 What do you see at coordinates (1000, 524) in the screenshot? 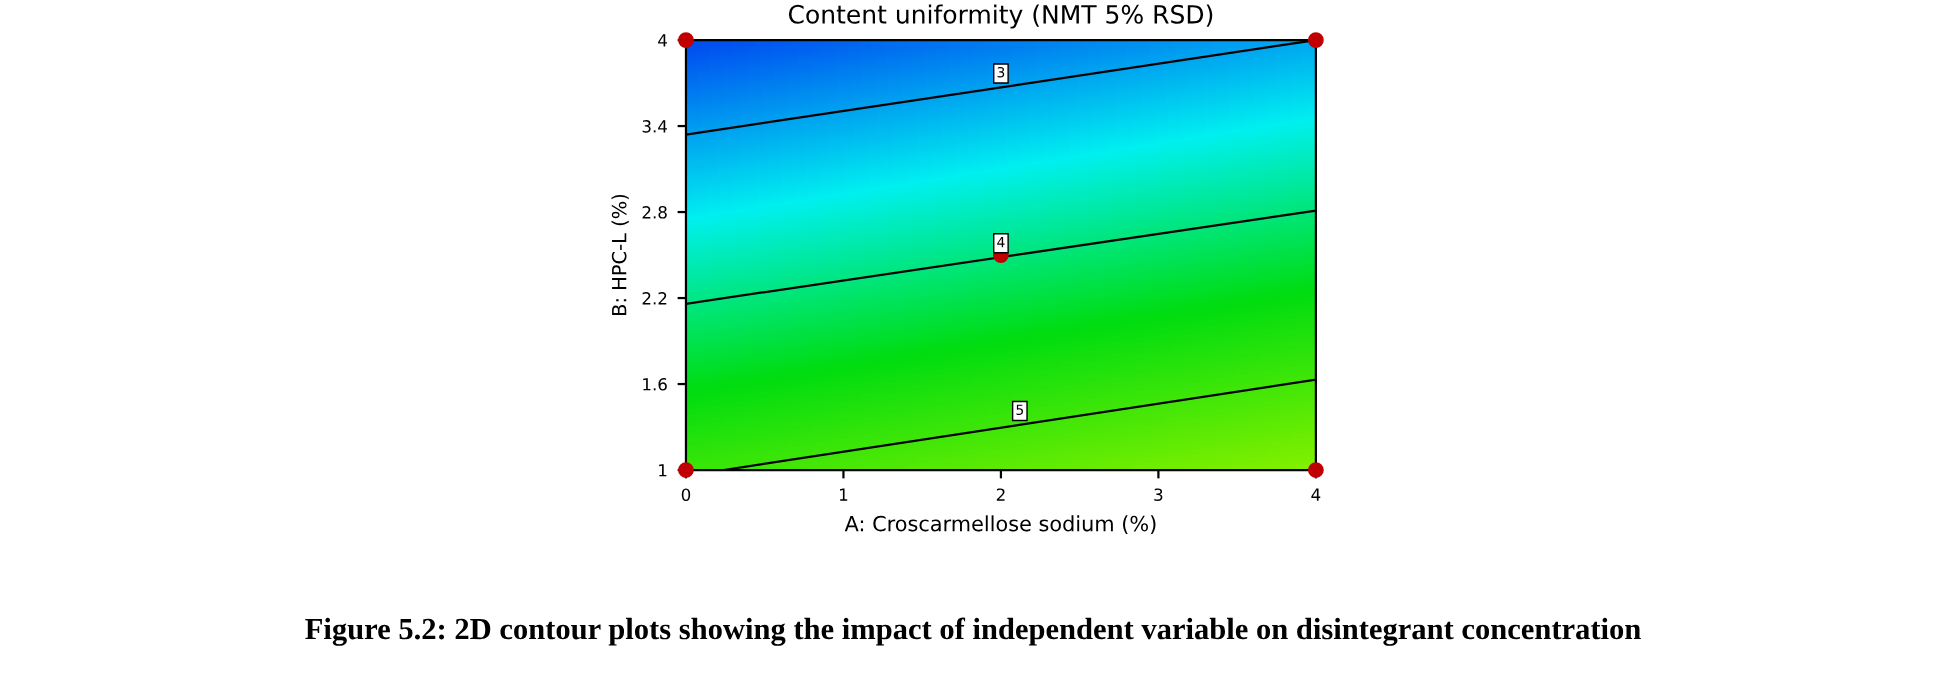
I see `x-axis-title: A: Croscarmellose sodium (%)` at bounding box center [1000, 524].